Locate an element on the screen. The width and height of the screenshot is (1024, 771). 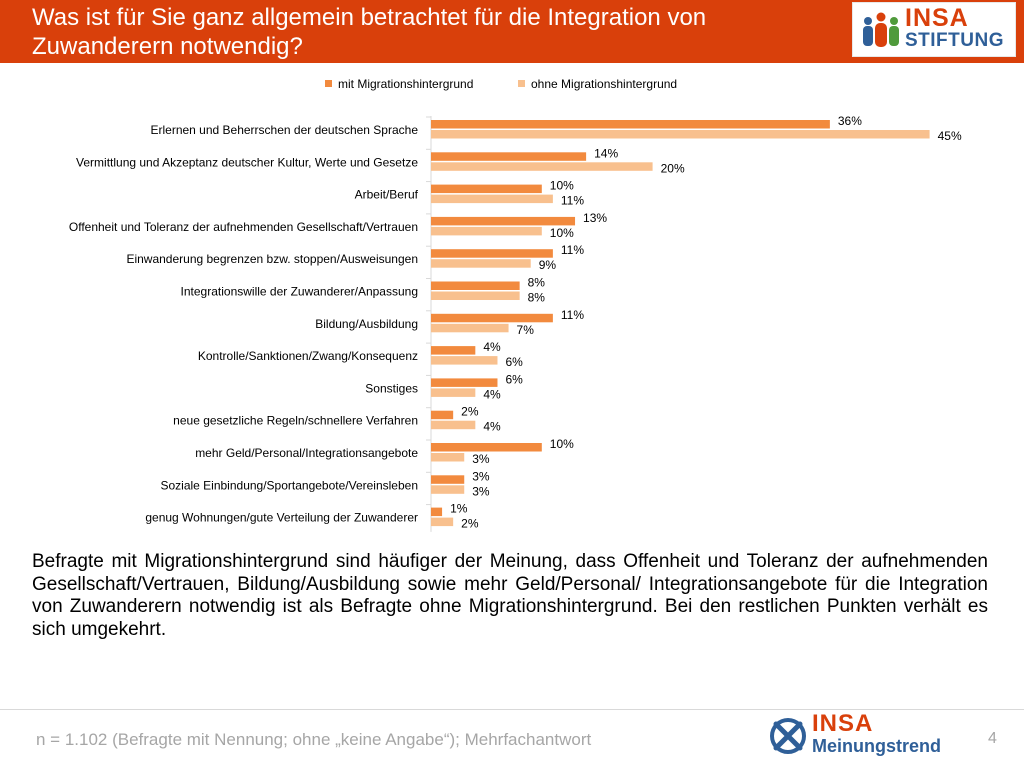
insa-stiftung-logo: INSA STIFTUNG is located at coordinates (934, 29).